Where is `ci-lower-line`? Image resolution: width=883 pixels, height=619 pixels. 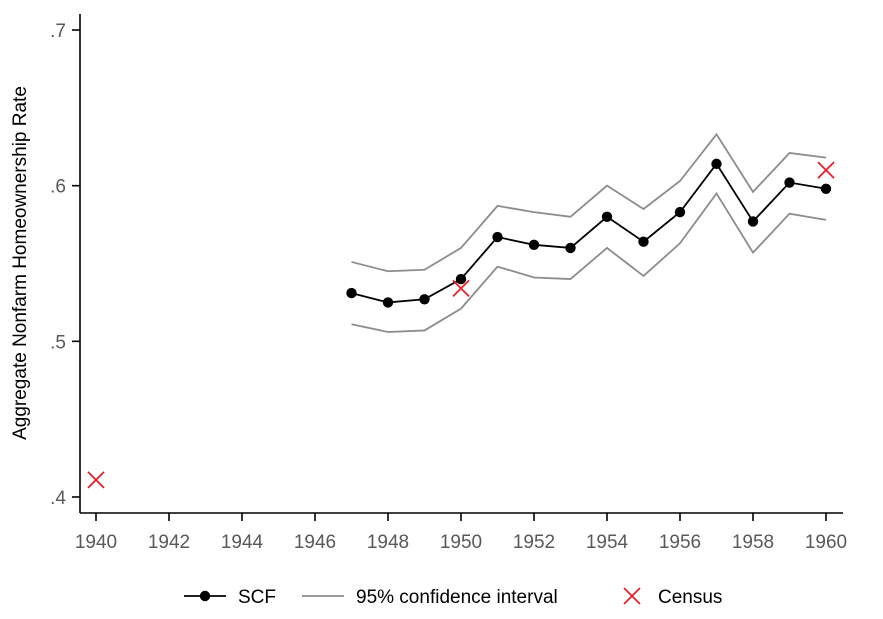
ci-lower-line is located at coordinates (589, 262).